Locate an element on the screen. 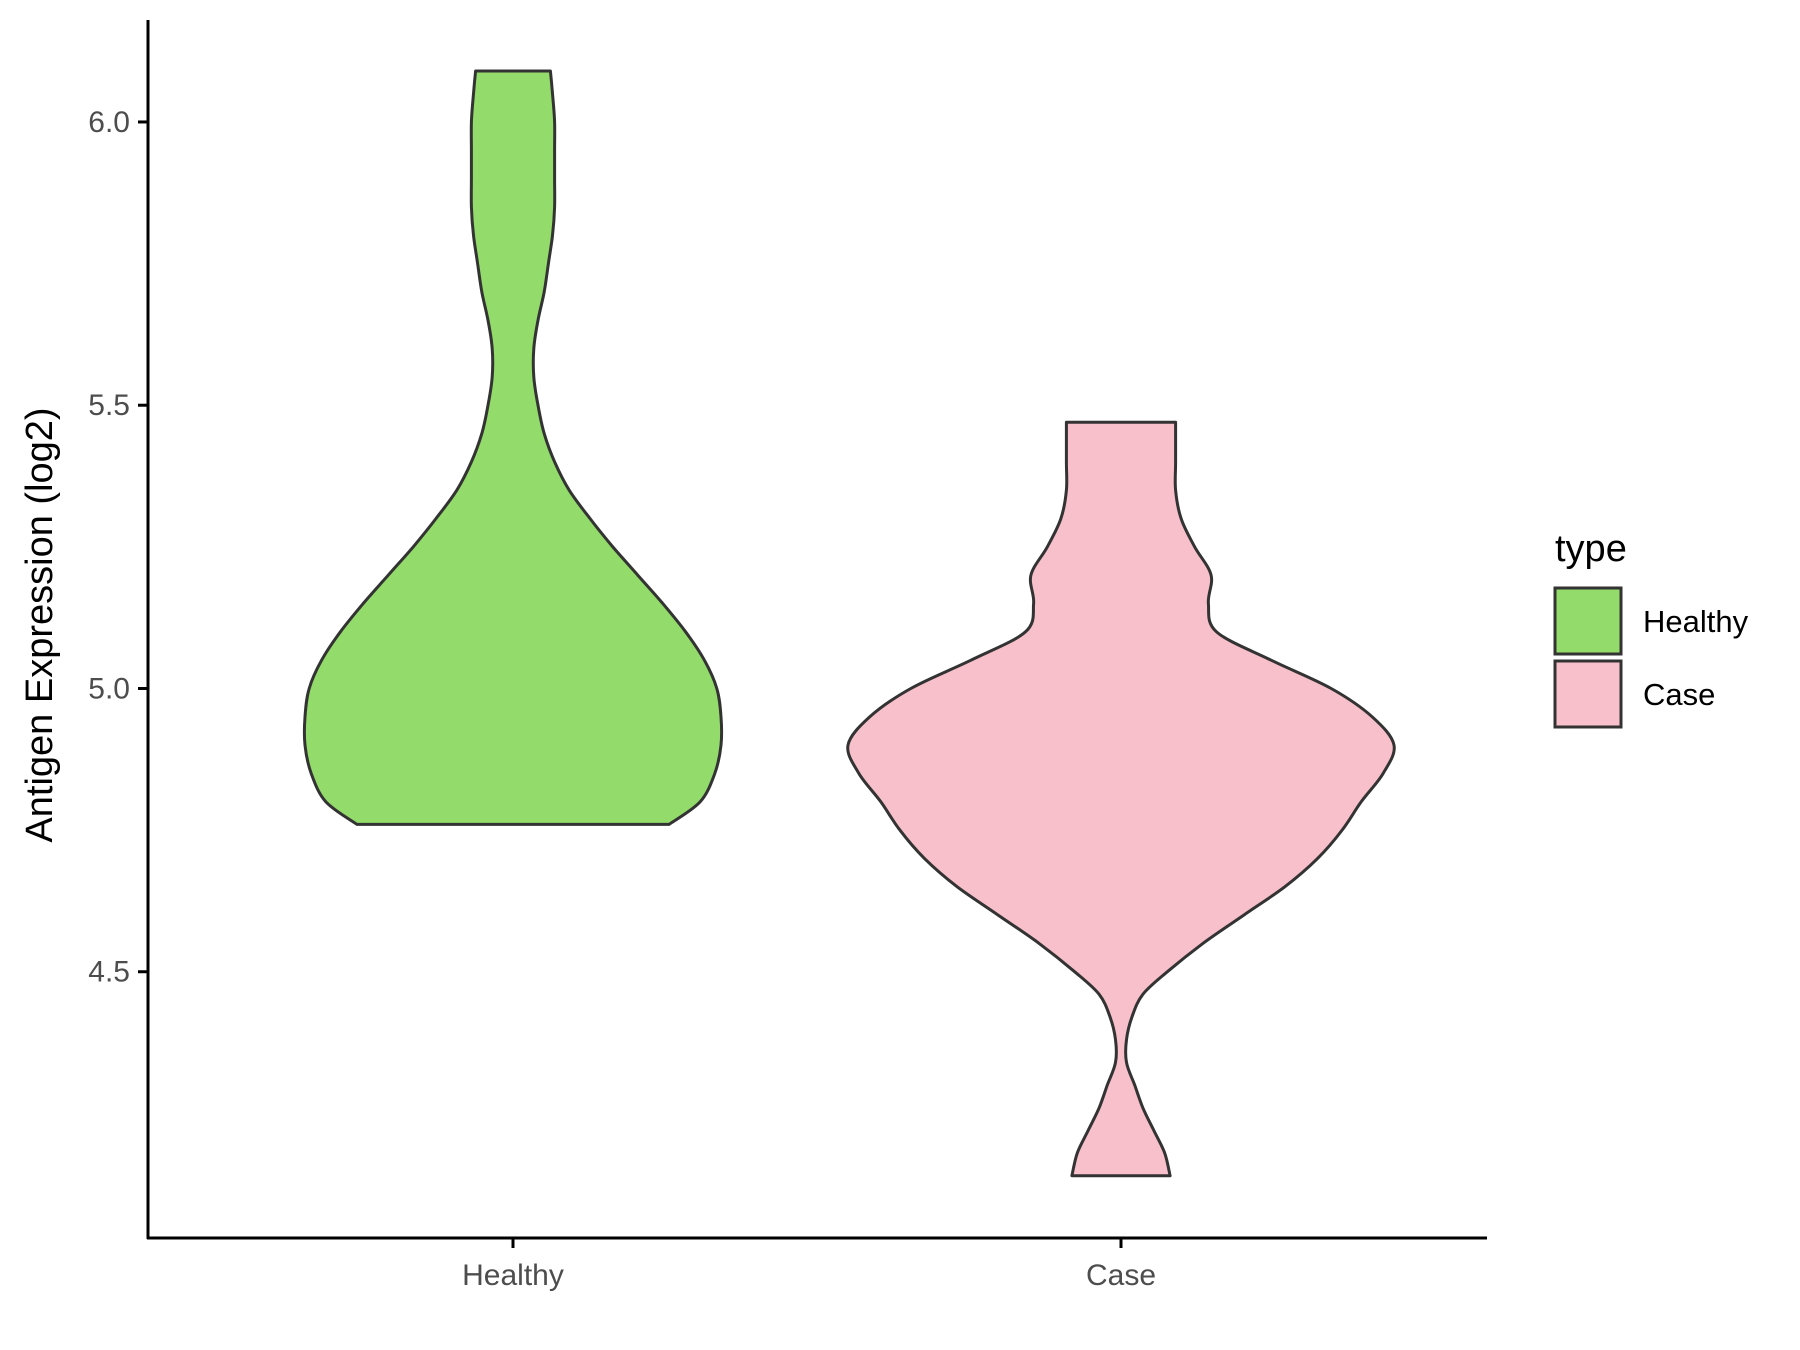 This screenshot has height=1350, width=1800. x-tick-label: Healthy is located at coordinates (513, 1275).